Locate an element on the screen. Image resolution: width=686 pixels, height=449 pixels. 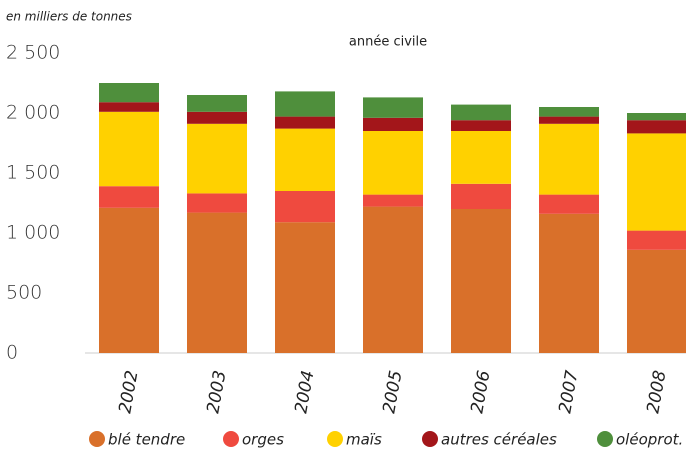
subtitle: année civile is located at coordinates (388, 42).